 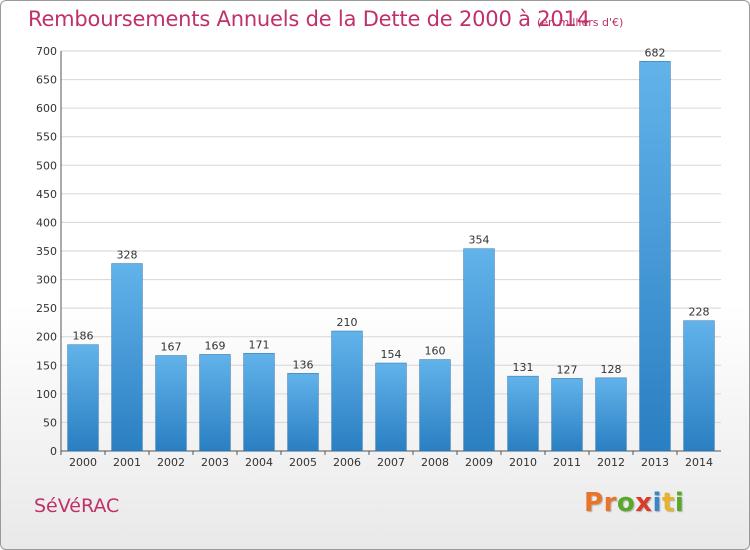 What do you see at coordinates (46, 80) in the screenshot?
I see `y-tick-label: 650` at bounding box center [46, 80].